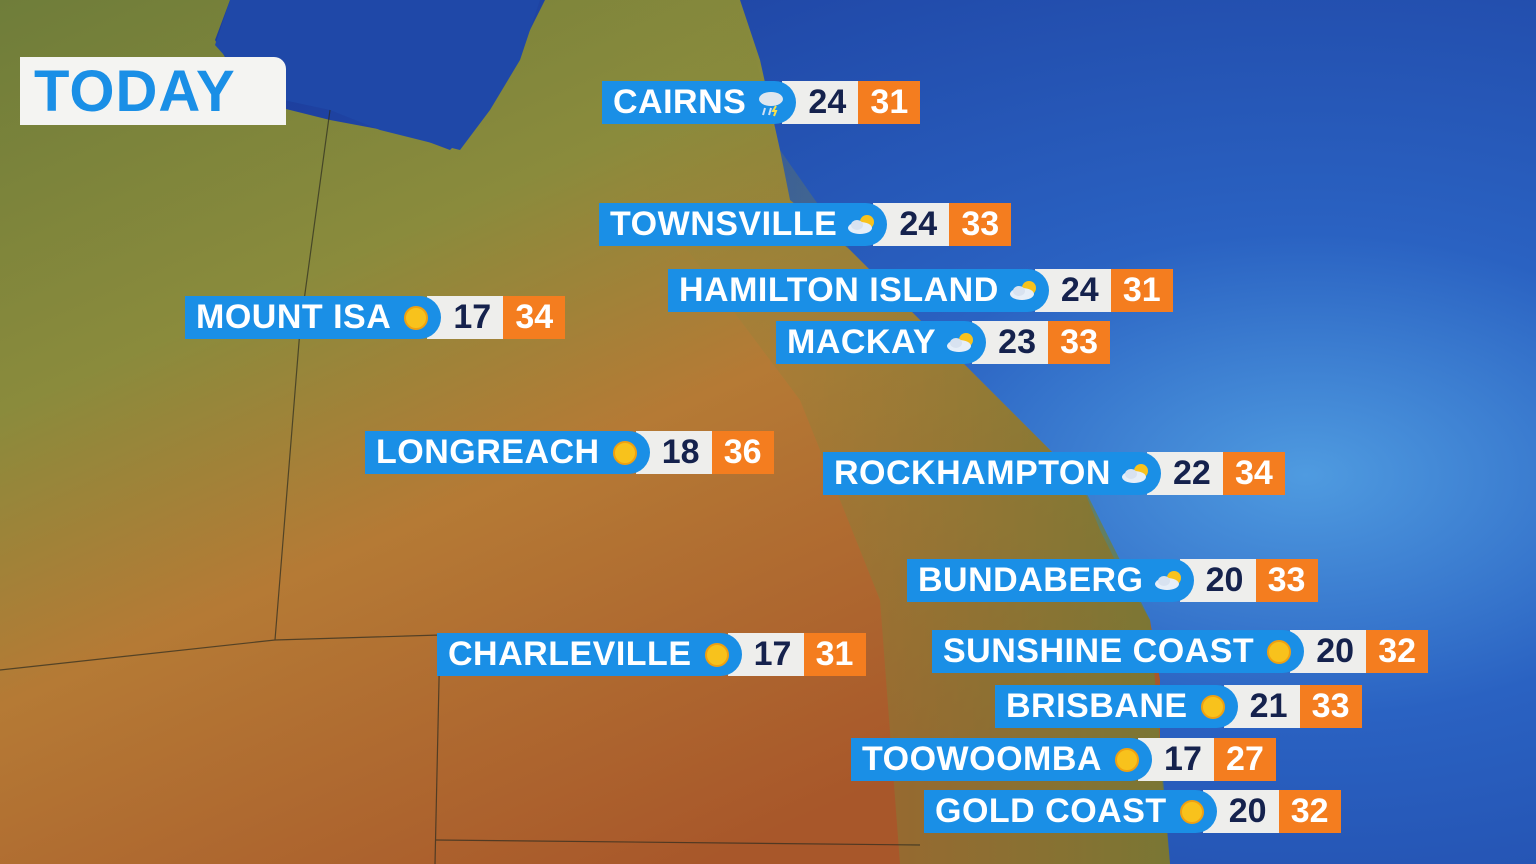  I want to click on city-label-gold-coast: GOLD COAST 20 32, so click(1132, 811).